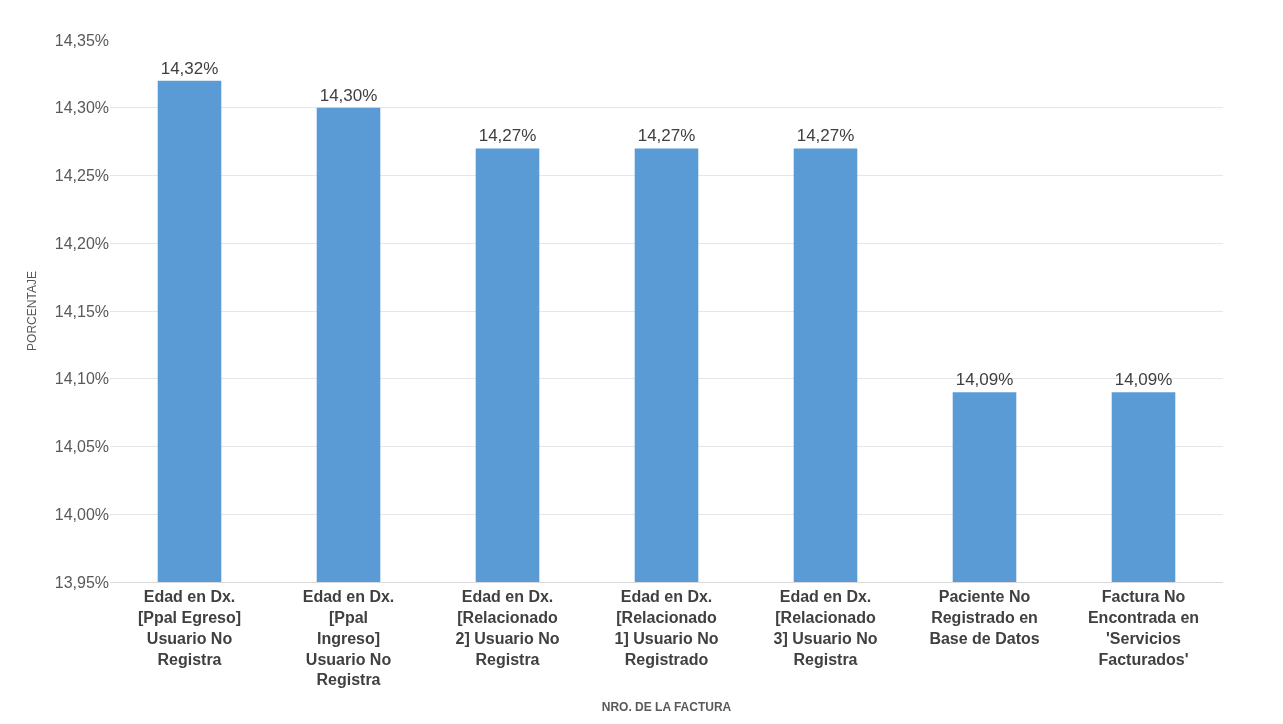  Describe the element at coordinates (81, 108) in the screenshot. I see `y-tick-label: 14,30%` at that location.